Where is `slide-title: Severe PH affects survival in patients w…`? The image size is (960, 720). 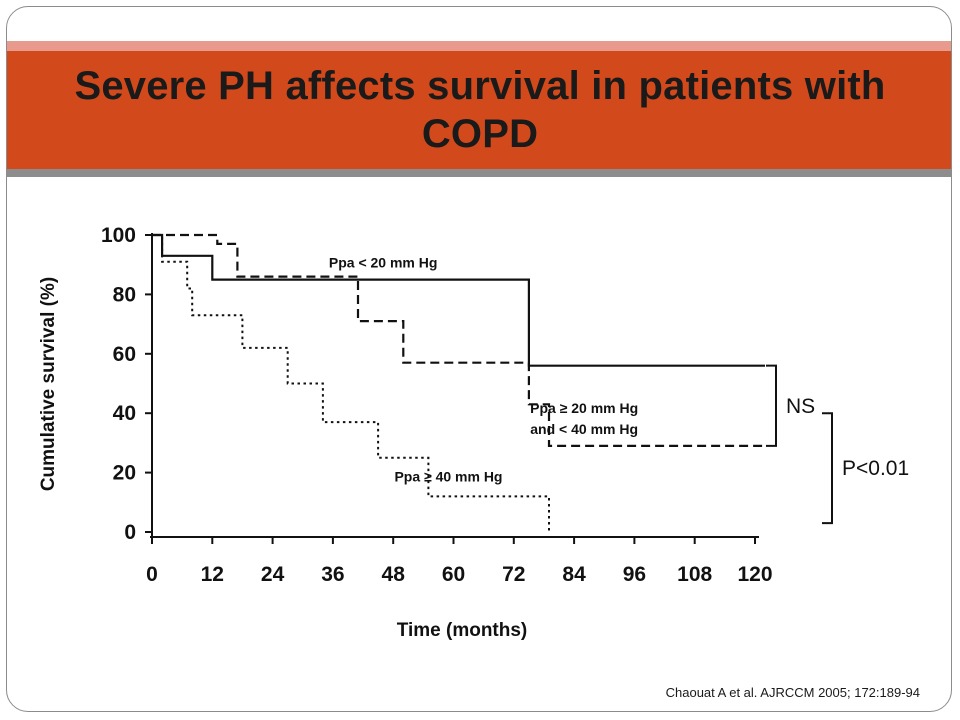
slide-title: Severe PH affects survival in patients w… is located at coordinates (480, 110).